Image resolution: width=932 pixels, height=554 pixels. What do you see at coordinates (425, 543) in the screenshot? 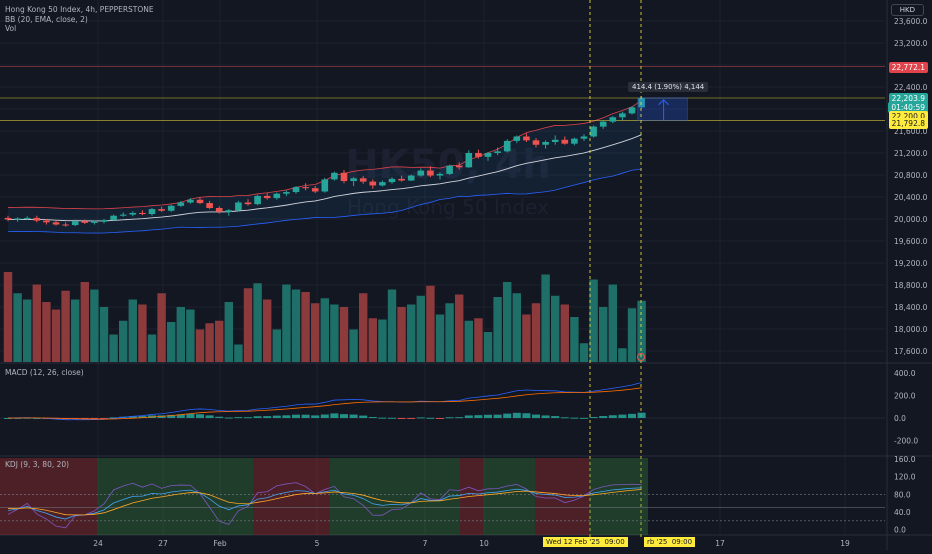
I see `time-tick-label: 7` at bounding box center [425, 543].